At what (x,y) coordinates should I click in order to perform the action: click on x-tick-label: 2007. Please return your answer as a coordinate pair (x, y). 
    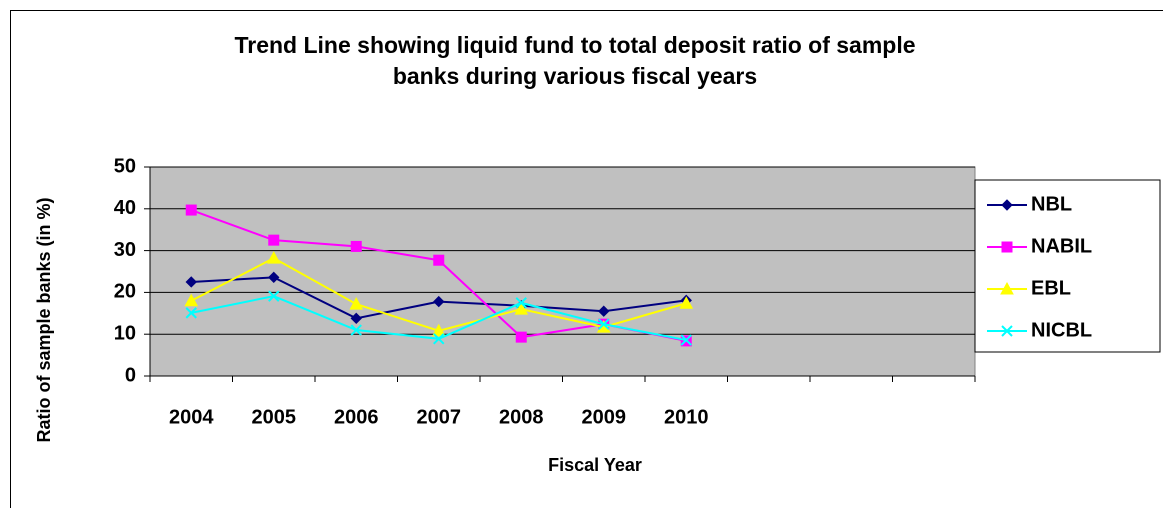
    Looking at the image, I should click on (439, 417).